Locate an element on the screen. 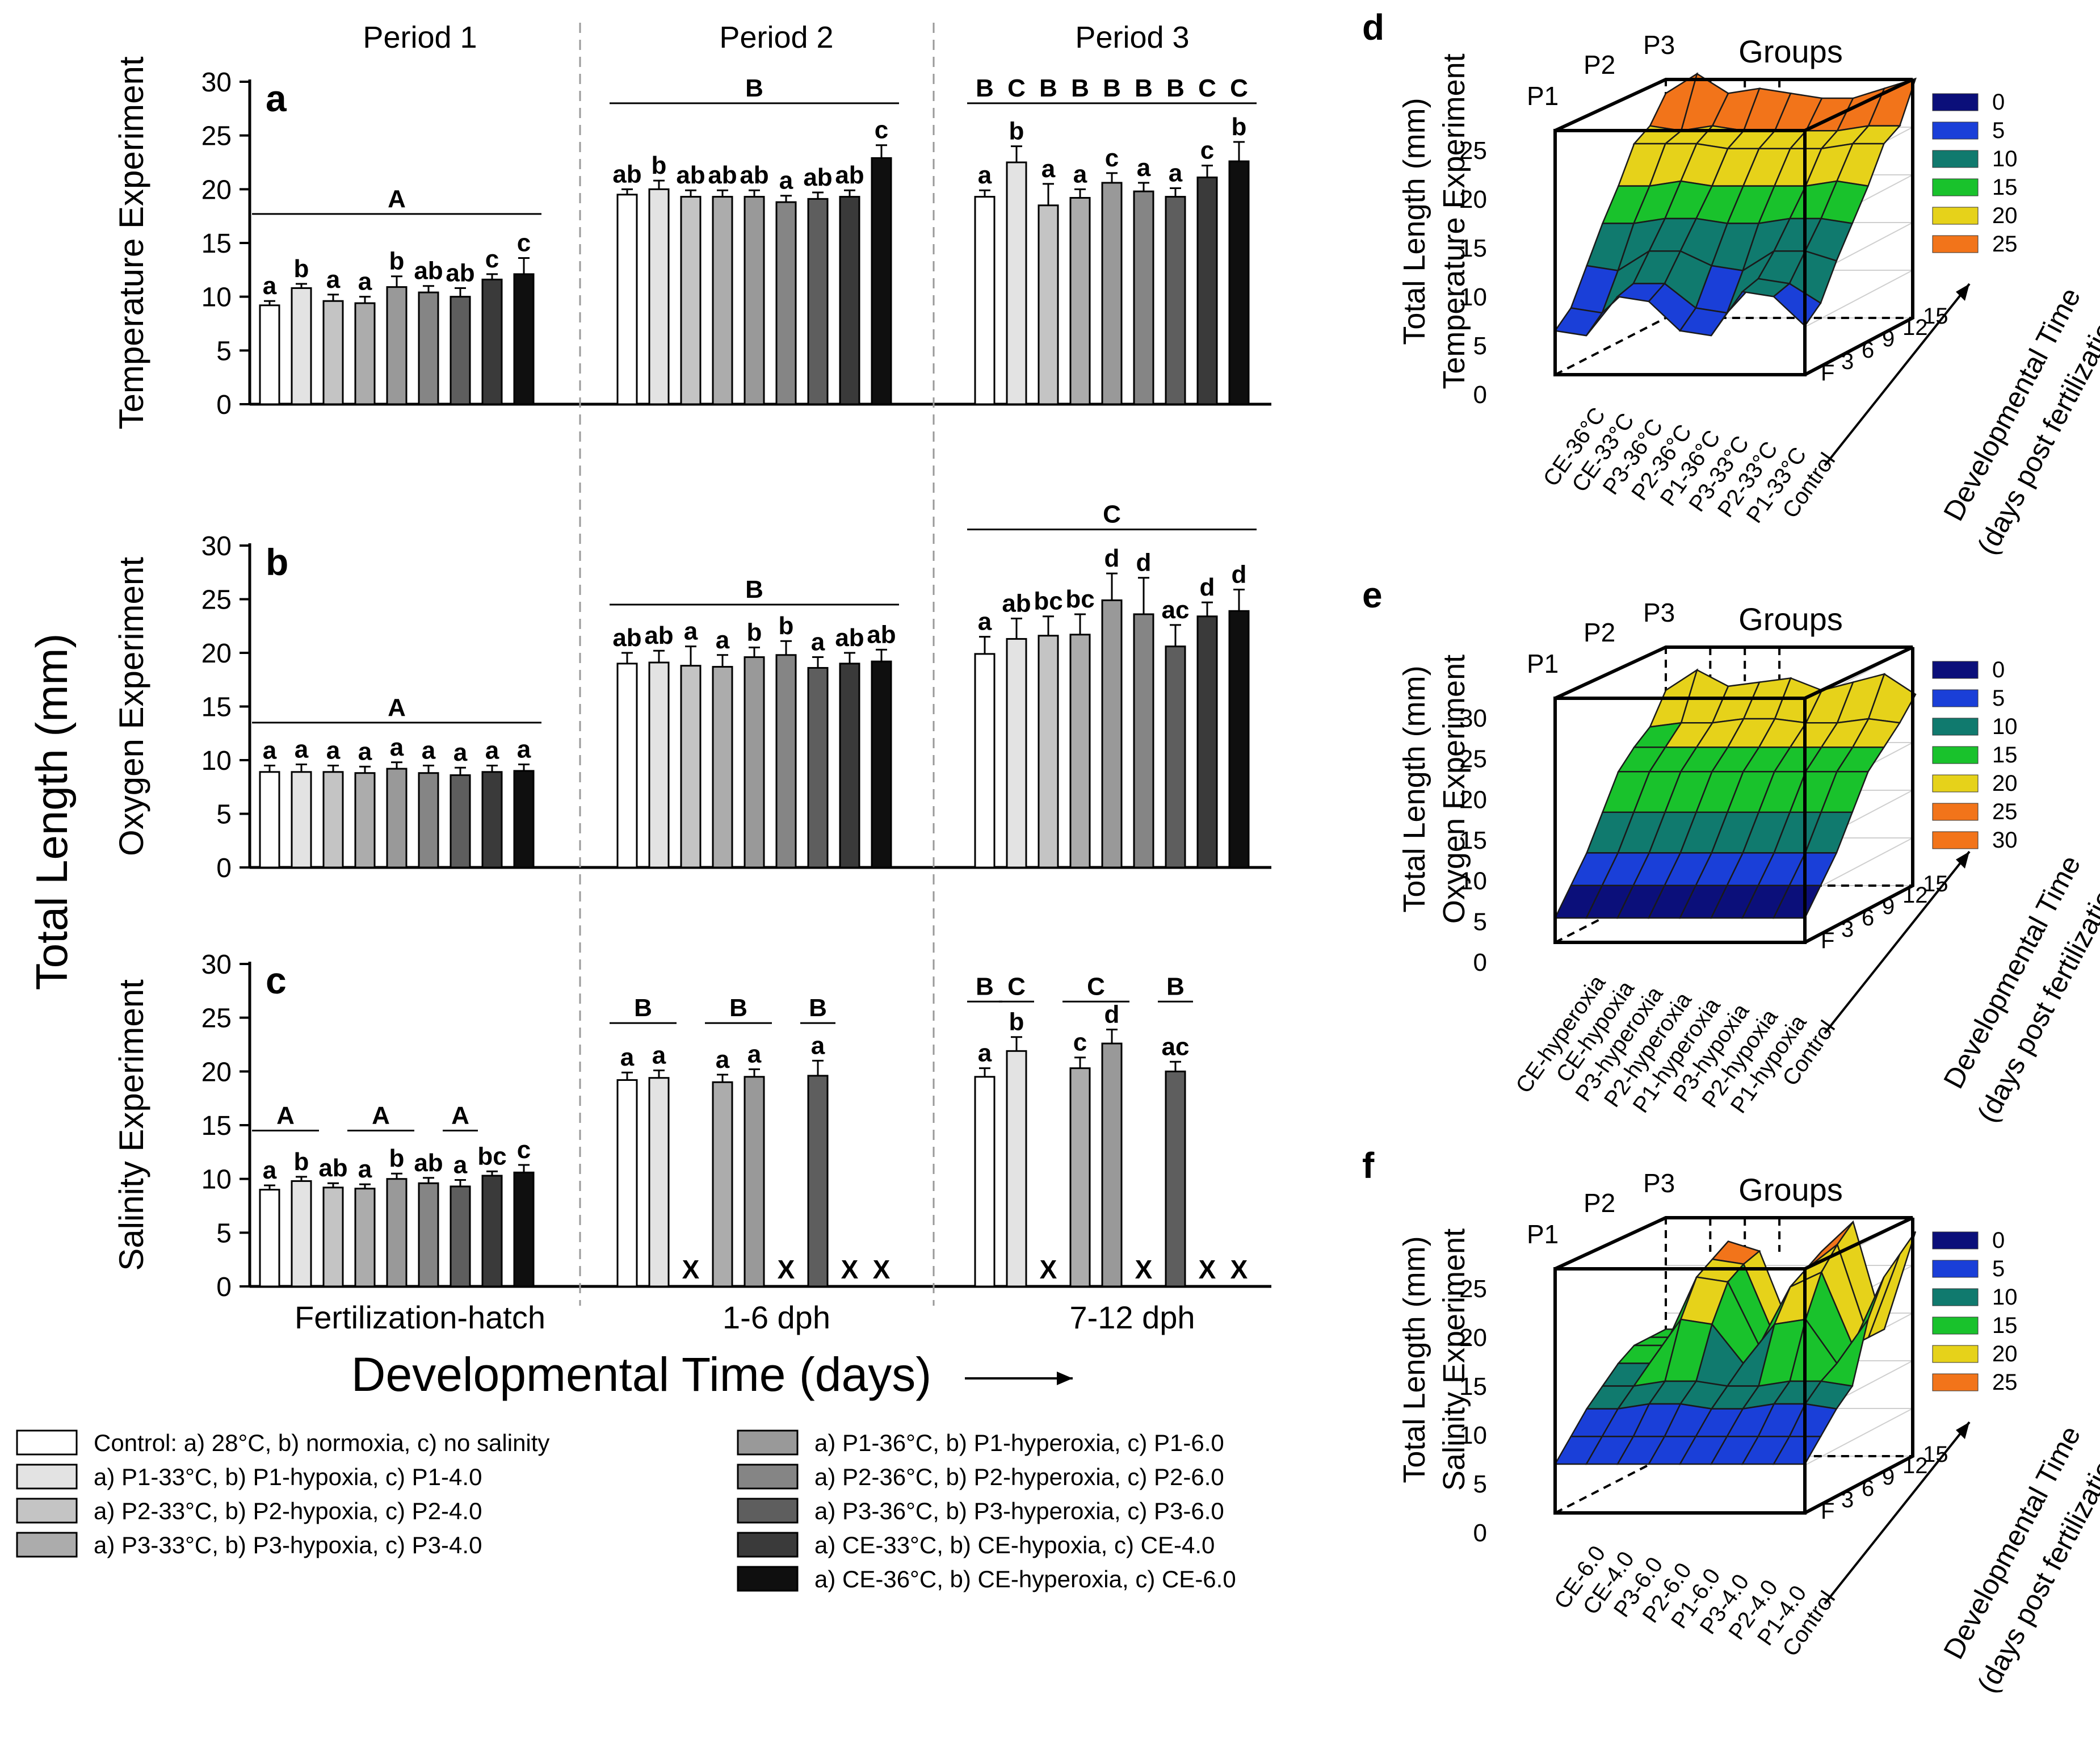 The image size is (2100, 1740). significance-label: ac is located at coordinates (1176, 610).